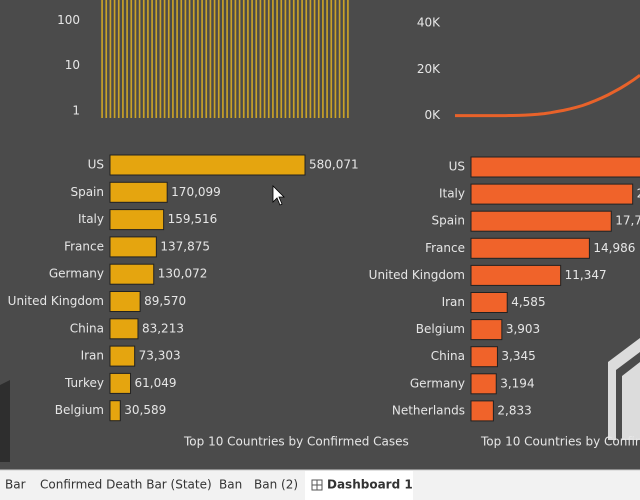  I want to click on active-tab, so click(359, 485).